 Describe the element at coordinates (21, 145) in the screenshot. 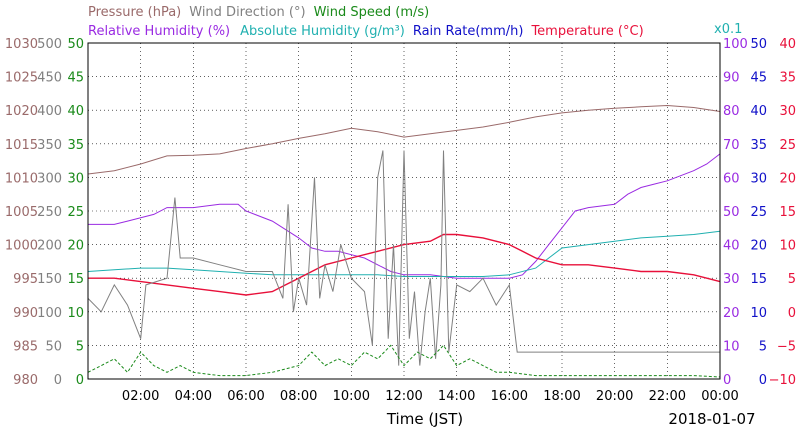

I see `pressure-tick-label: 1015` at that location.